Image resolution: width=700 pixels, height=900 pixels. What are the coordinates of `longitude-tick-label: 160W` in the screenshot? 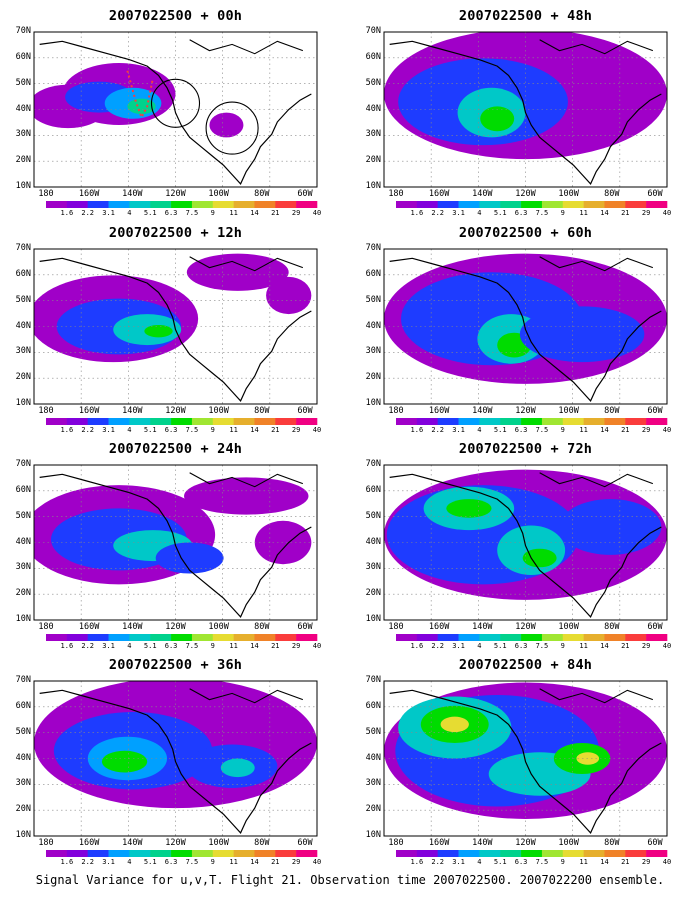 It's located at (89, 194).